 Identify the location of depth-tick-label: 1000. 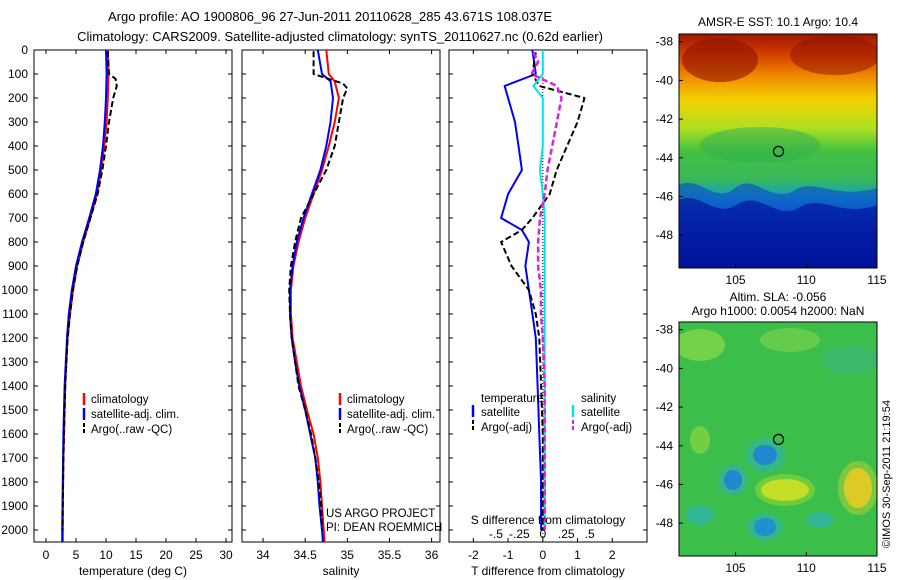
(14, 290).